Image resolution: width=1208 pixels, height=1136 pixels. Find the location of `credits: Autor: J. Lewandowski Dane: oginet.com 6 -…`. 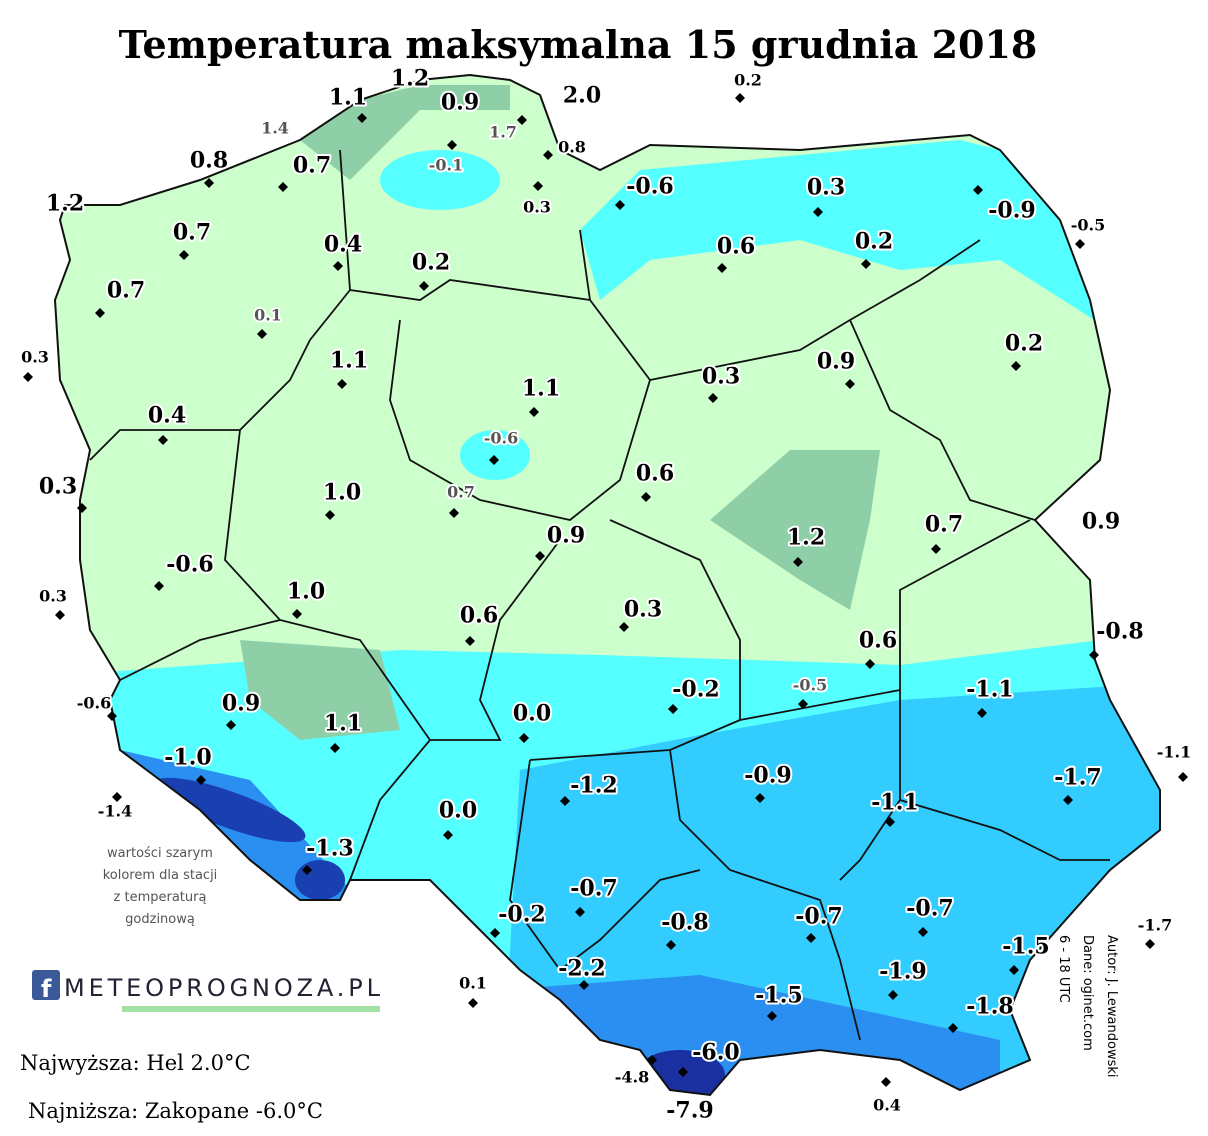

credits: Autor: J. Lewandowski Dane: oginet.com 6 -… is located at coordinates (1087, 1006).